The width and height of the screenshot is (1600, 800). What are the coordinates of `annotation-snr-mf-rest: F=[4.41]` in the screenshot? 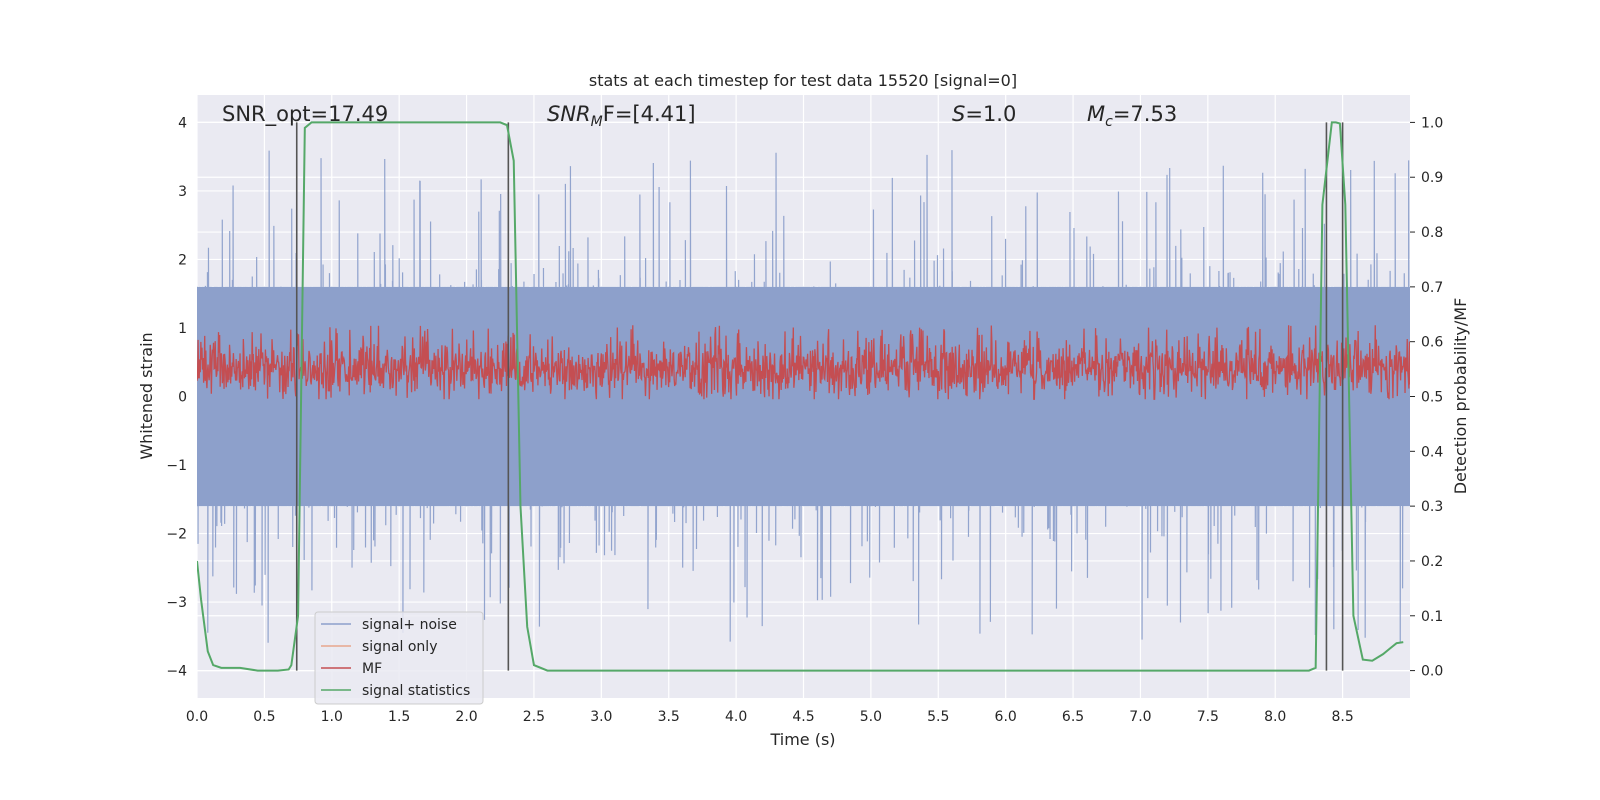 It's located at (649, 114).